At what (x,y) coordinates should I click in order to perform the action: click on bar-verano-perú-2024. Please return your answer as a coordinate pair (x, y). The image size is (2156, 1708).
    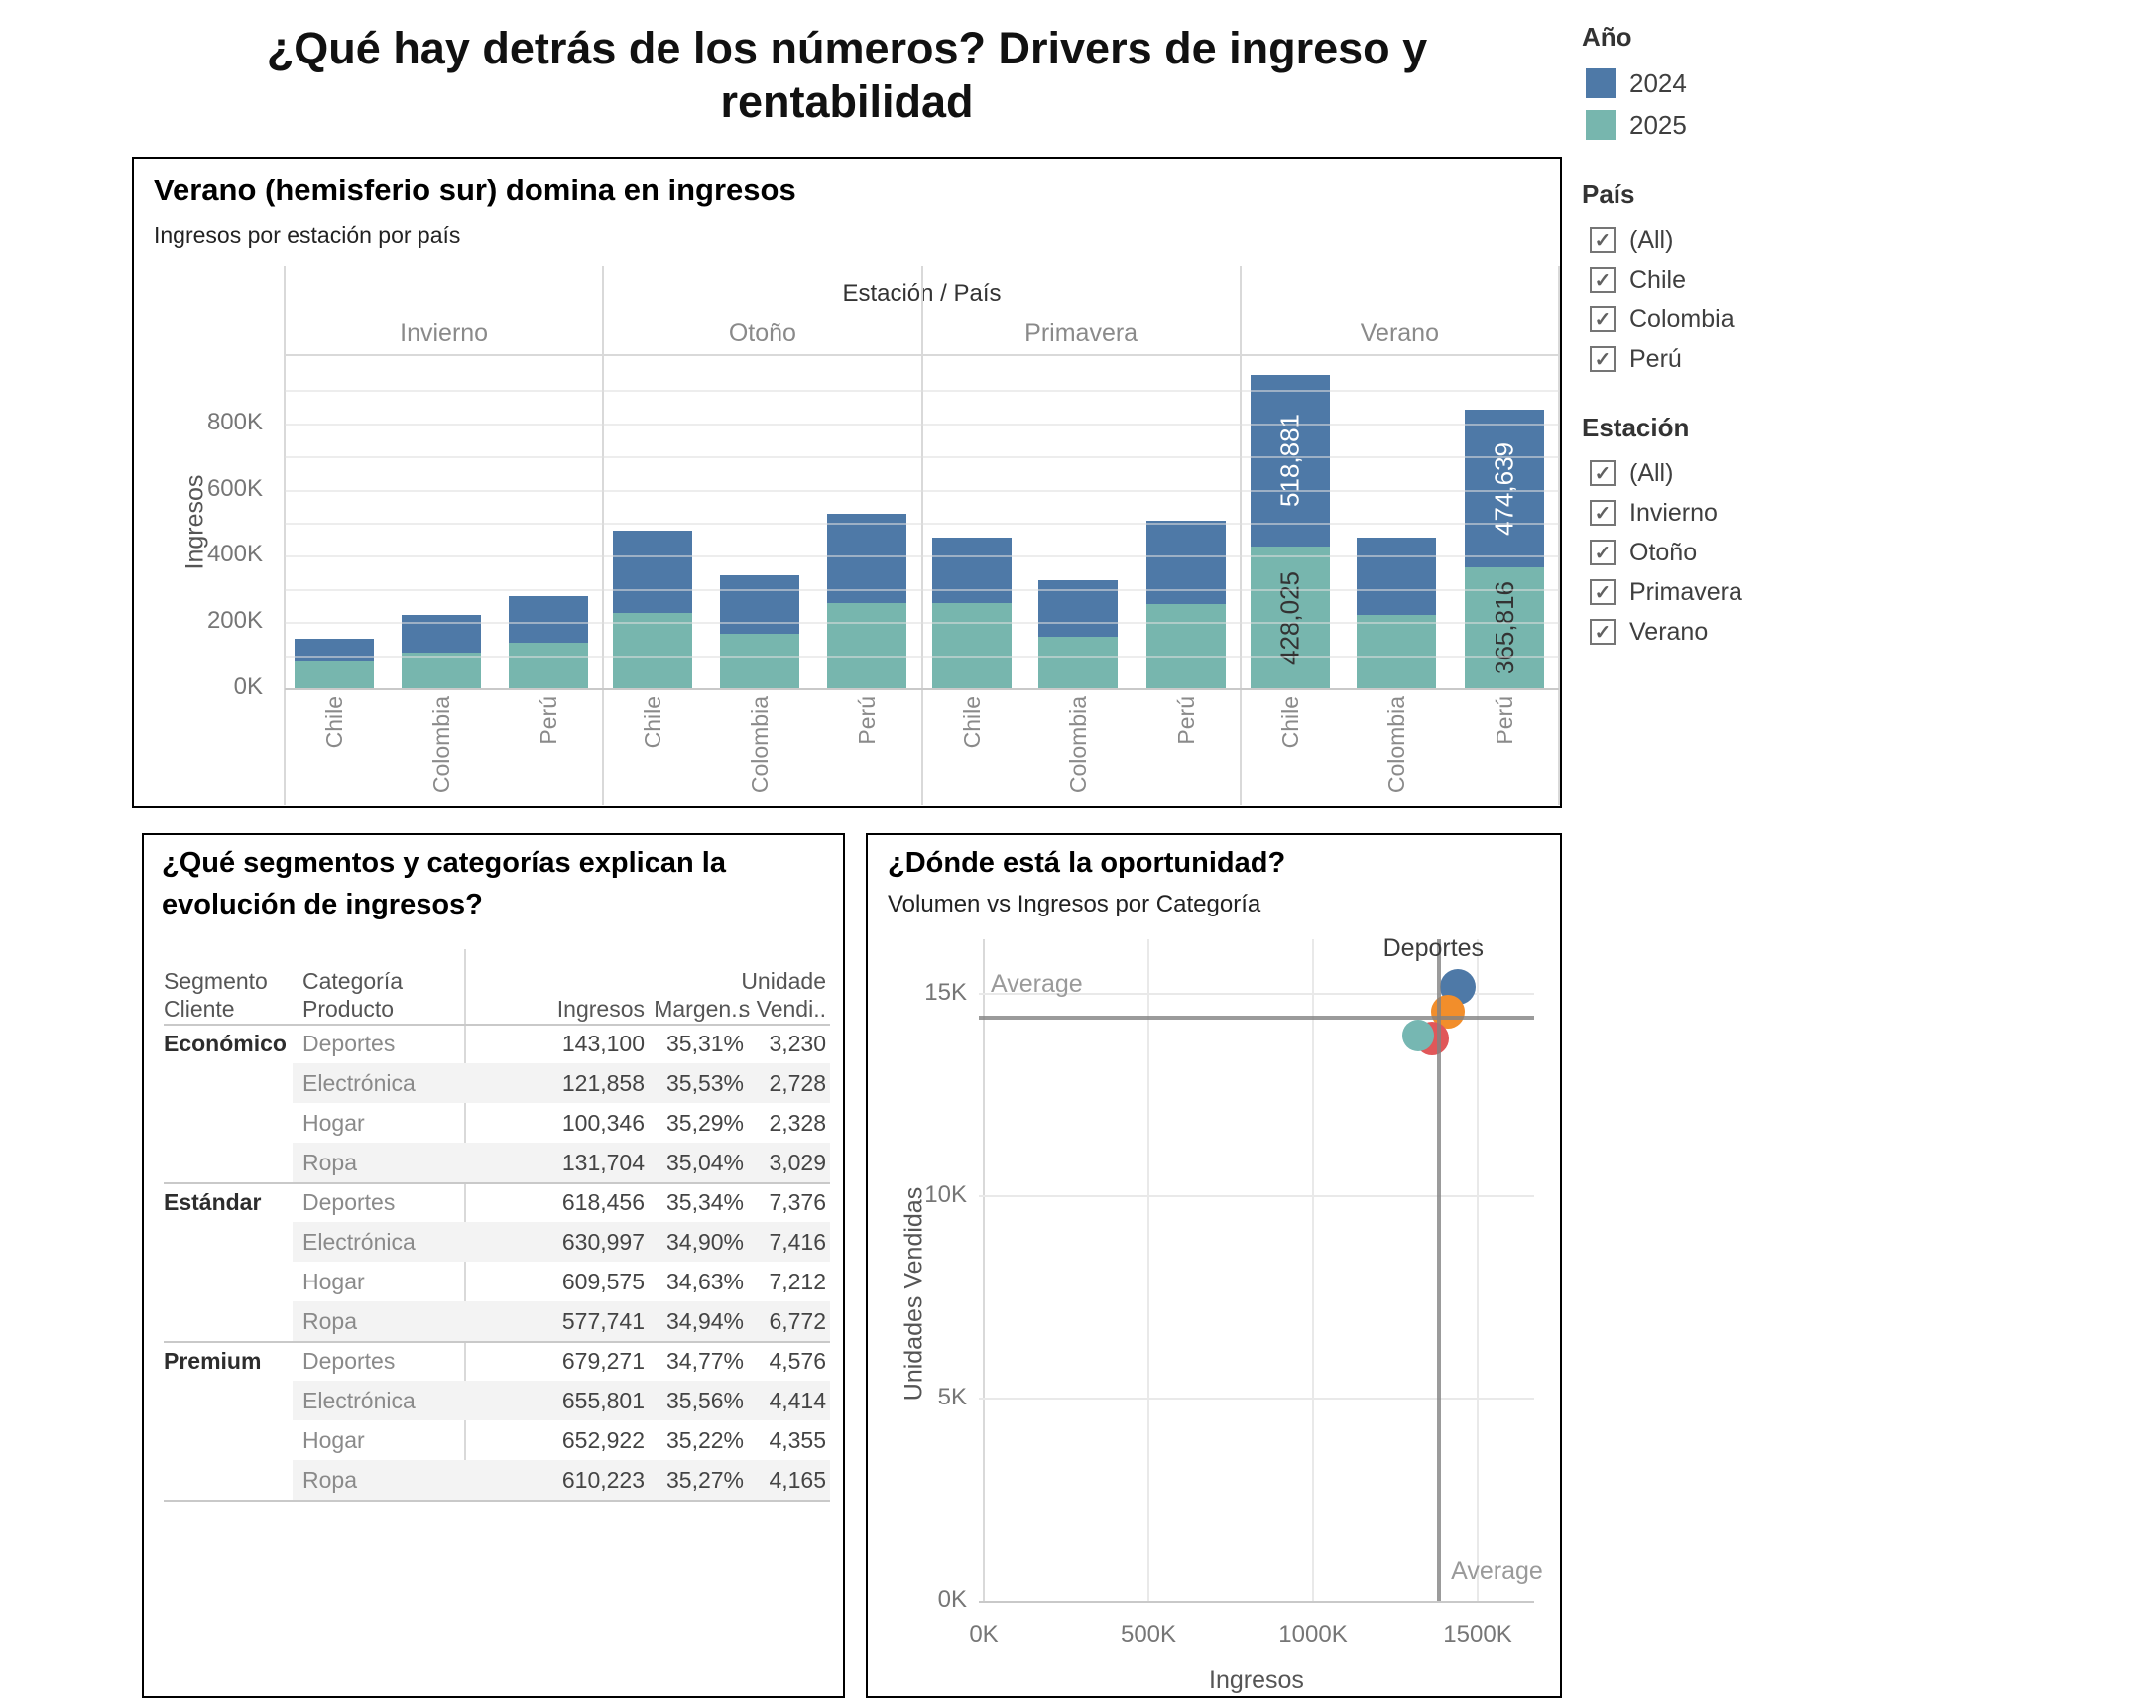
    Looking at the image, I should click on (1504, 488).